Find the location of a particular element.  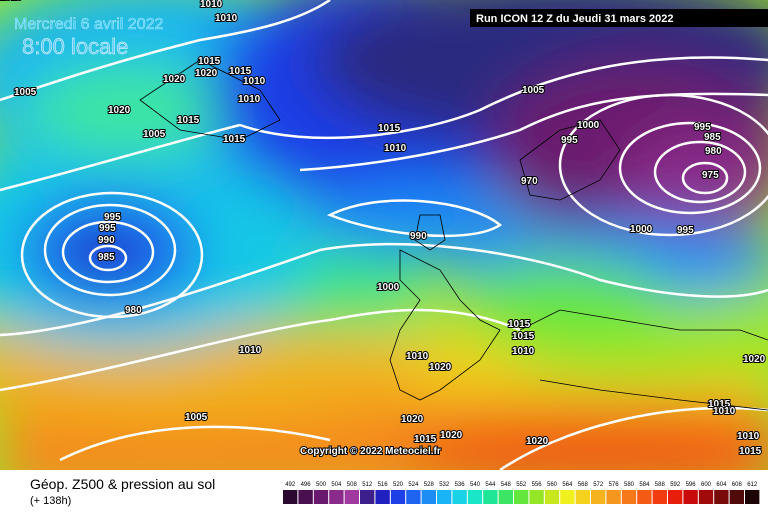

colorbar-label: 544 is located at coordinates (490, 485).